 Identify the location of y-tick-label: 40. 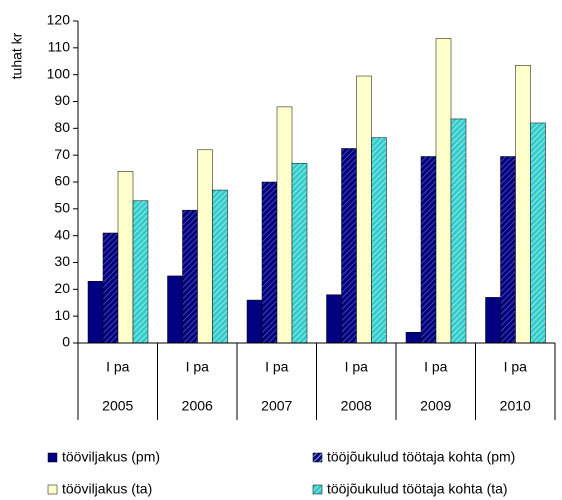
(62, 234).